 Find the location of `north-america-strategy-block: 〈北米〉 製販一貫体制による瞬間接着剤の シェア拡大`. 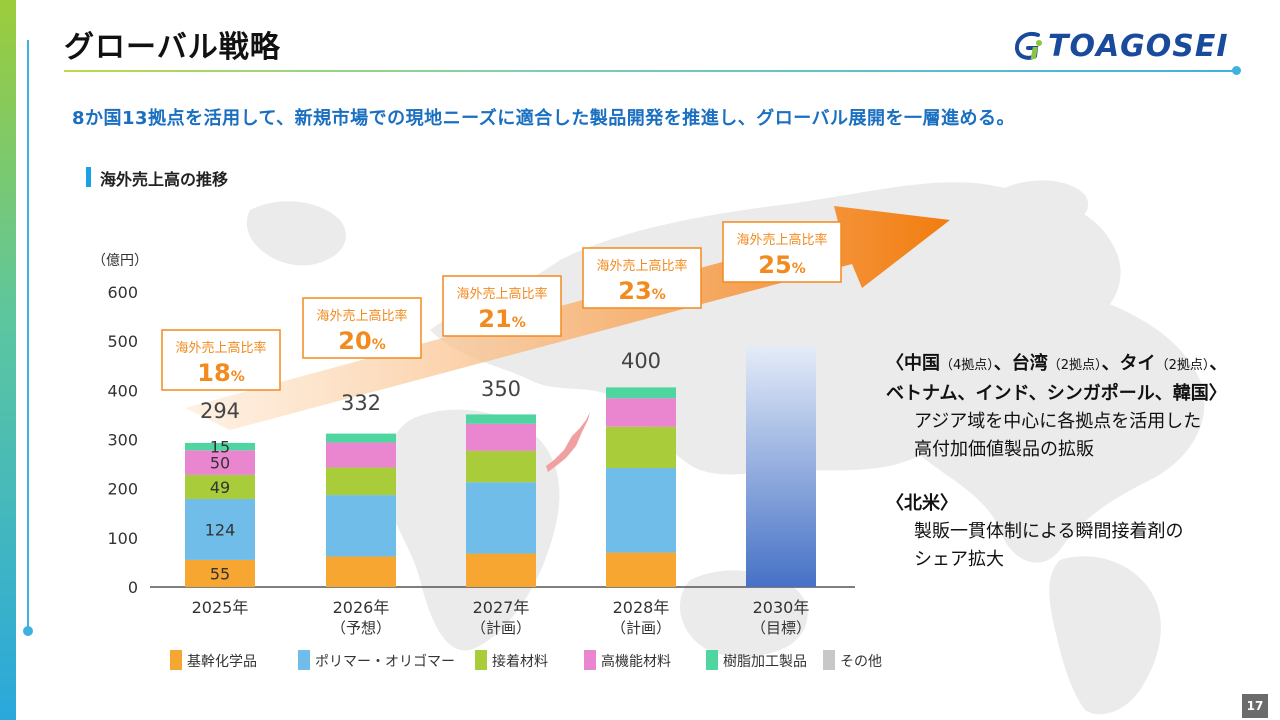

north-america-strategy-block: 〈北米〉 製販一貫体制による瞬間接着剤の シェア拡大 is located at coordinates (1034, 532).